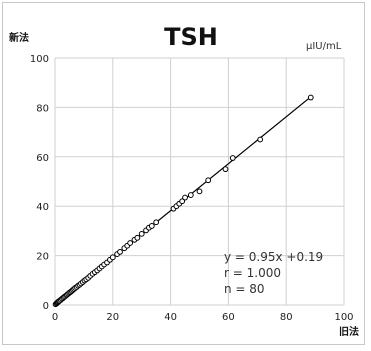  What do you see at coordinates (286, 317) in the screenshot?
I see `x-tick-label: 80` at bounding box center [286, 317].